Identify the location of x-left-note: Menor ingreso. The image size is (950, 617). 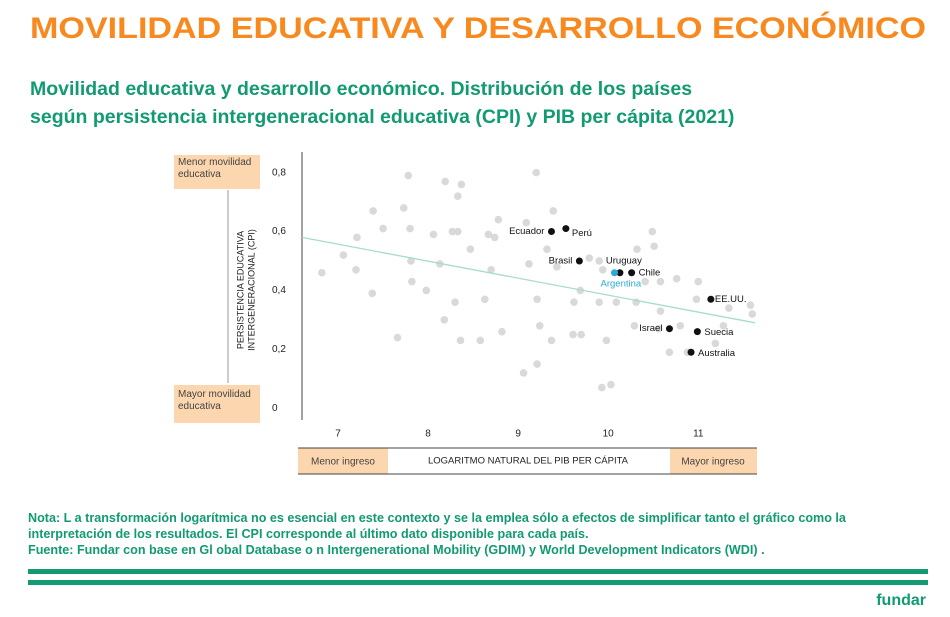
(343, 462).